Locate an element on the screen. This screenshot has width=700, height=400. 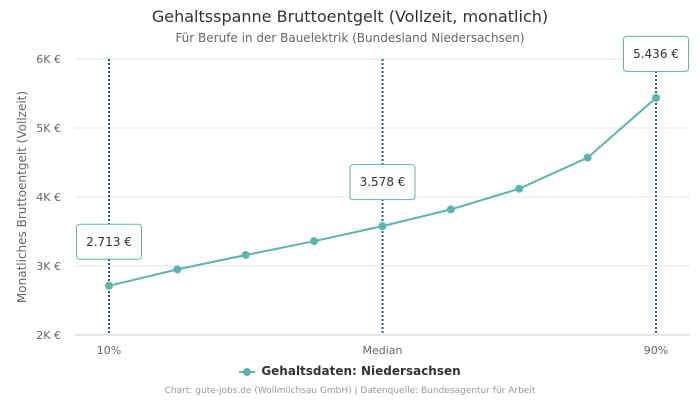
legend: Gehaltsdaten: Niedersachsen is located at coordinates (350, 371).